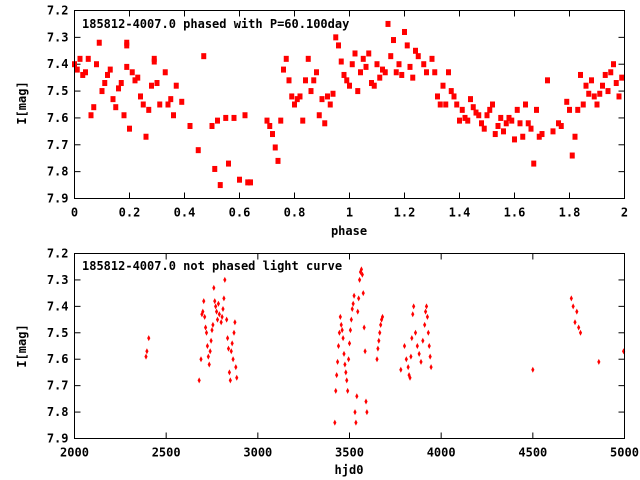  Describe the element at coordinates (295, 213) in the screenshot. I see `x-tick-label: 0.8` at that location.